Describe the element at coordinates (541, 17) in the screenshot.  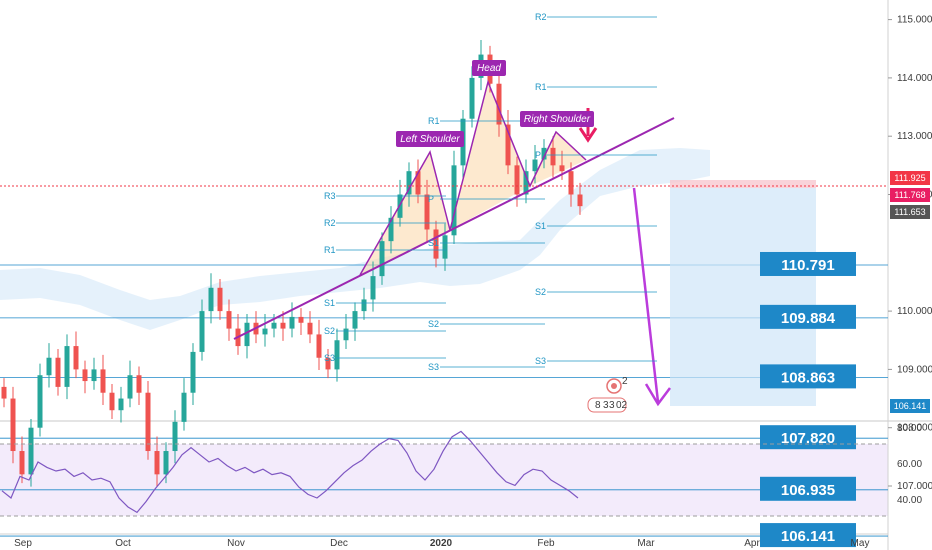
I see `pivot-label: R2` at that location.